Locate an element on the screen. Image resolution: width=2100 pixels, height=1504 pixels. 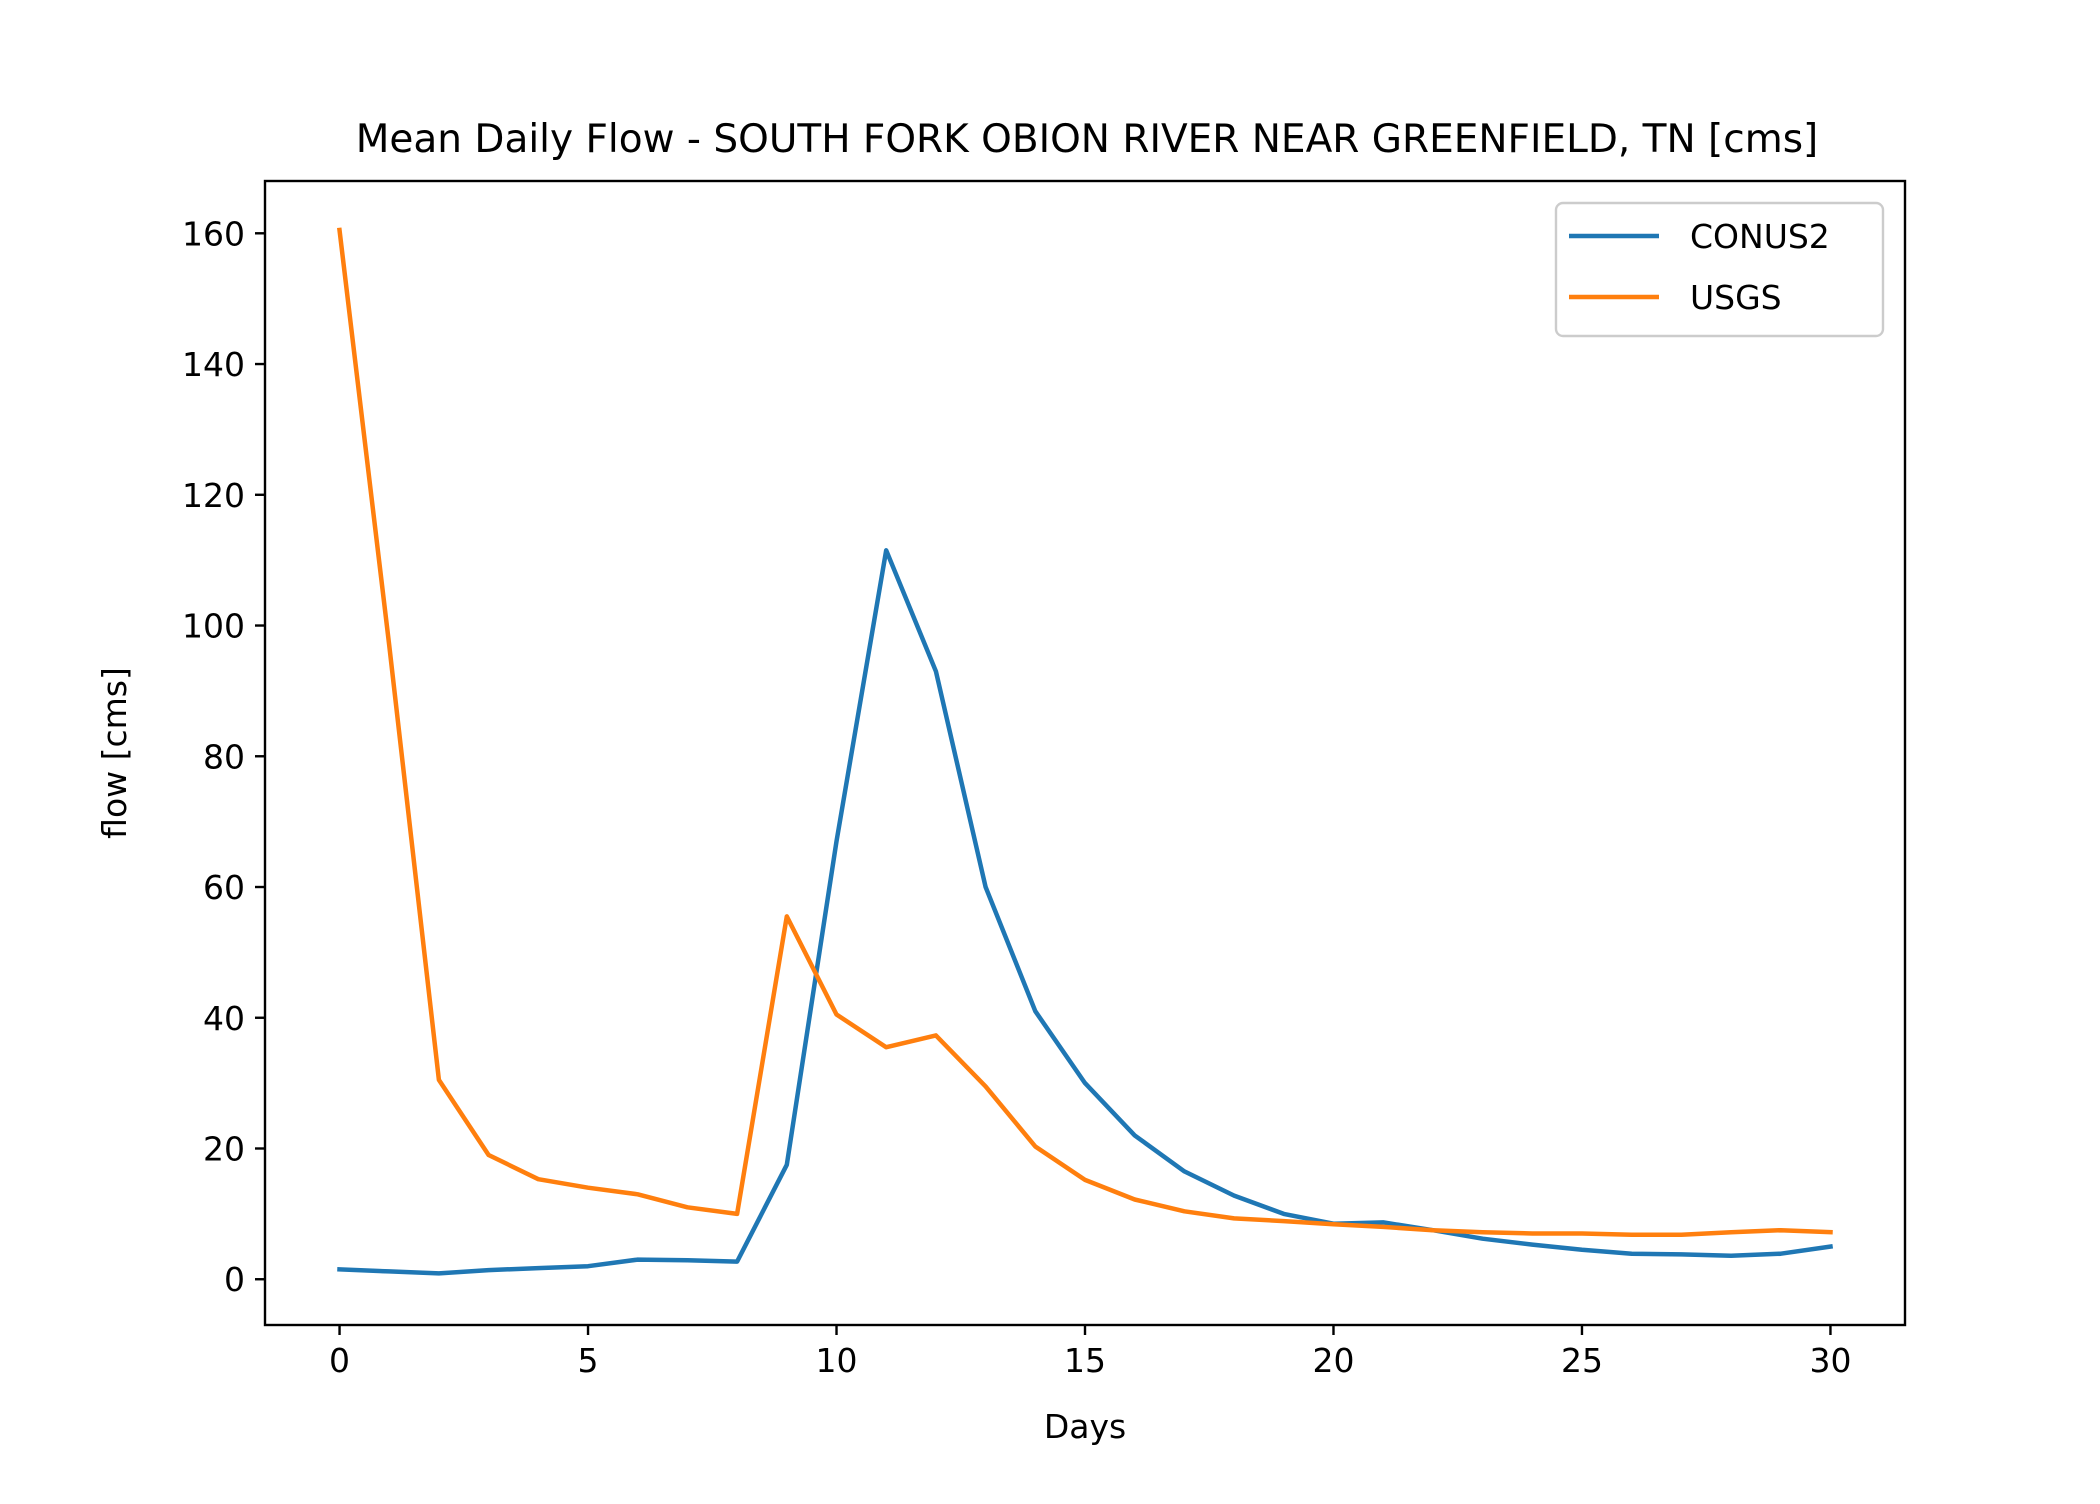
y-axis: 0 20 40 60 80 100 120 140 160 is located at coordinates (223, 756).